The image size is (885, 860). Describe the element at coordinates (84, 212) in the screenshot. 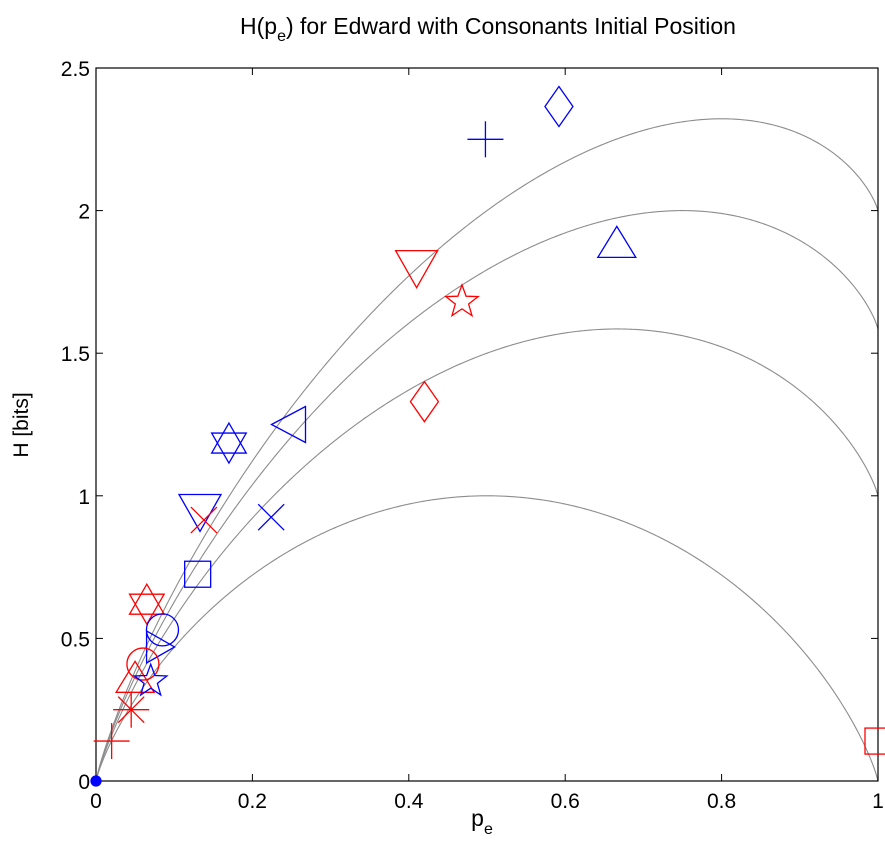

I see `y-tick-label: 2` at that location.